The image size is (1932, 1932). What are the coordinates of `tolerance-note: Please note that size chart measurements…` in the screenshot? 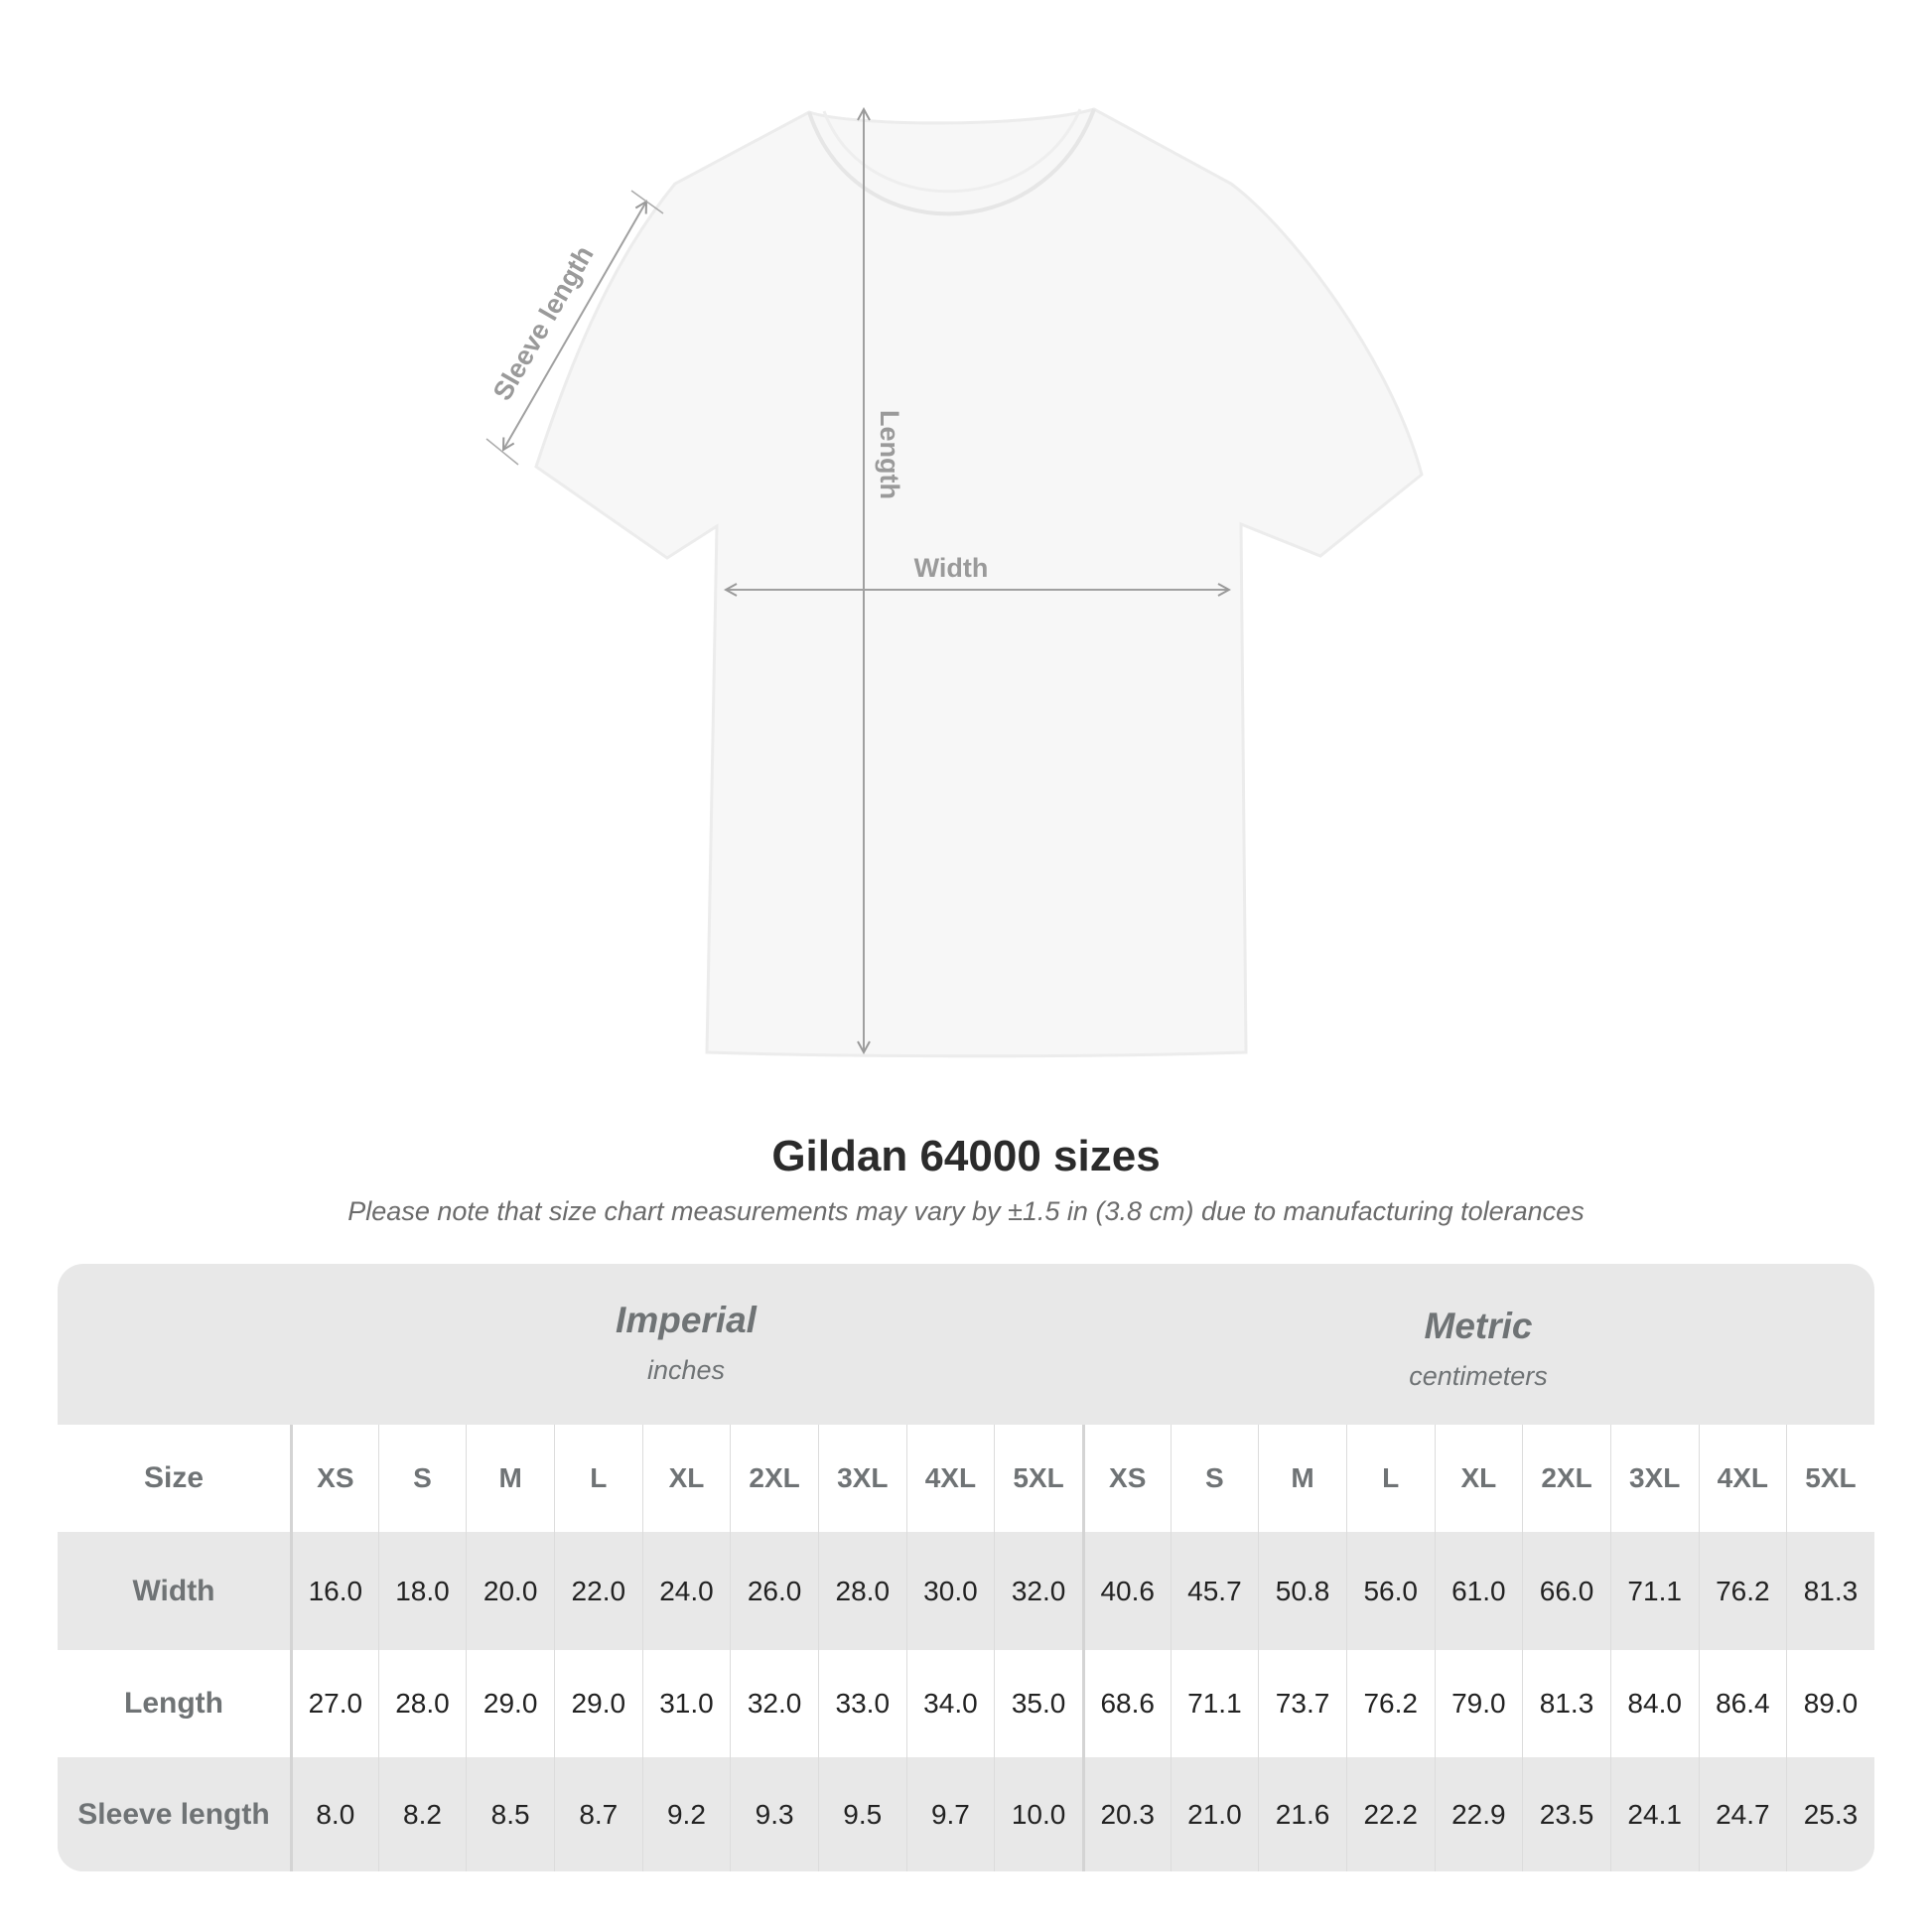 It's located at (966, 1211).